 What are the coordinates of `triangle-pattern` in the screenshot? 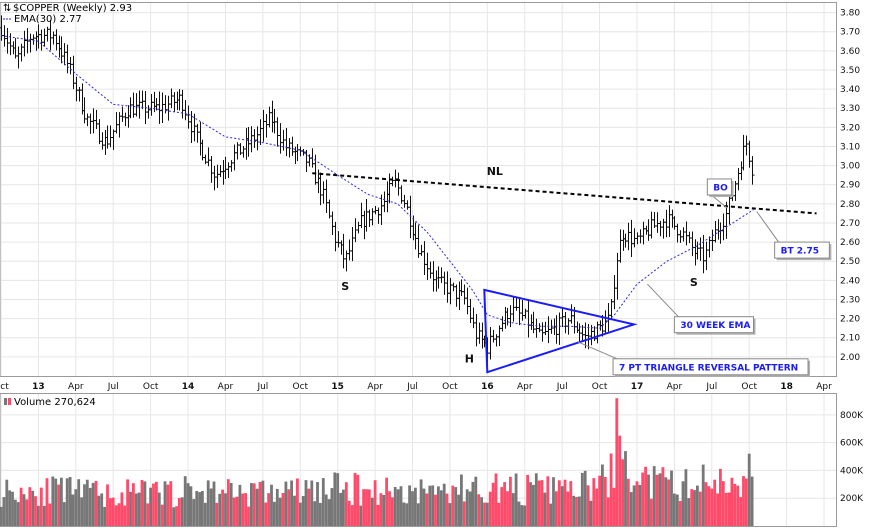 It's located at (560, 331).